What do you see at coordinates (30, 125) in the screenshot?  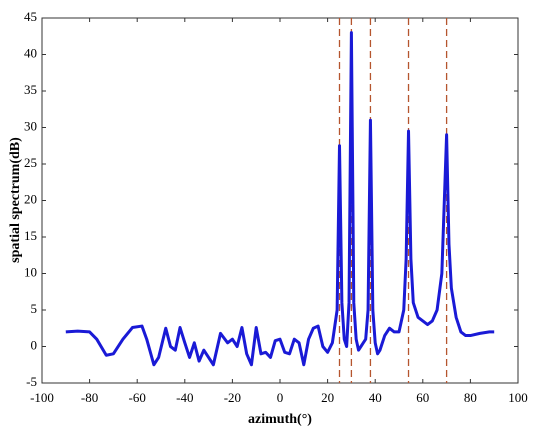 I see `y-tick-label: 30` at bounding box center [30, 125].